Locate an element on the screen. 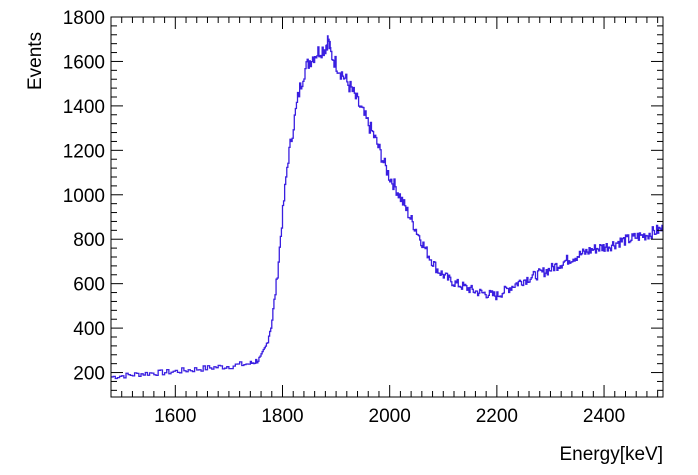 The width and height of the screenshot is (698, 475). y-tick-label: 400 is located at coordinates (89, 329).